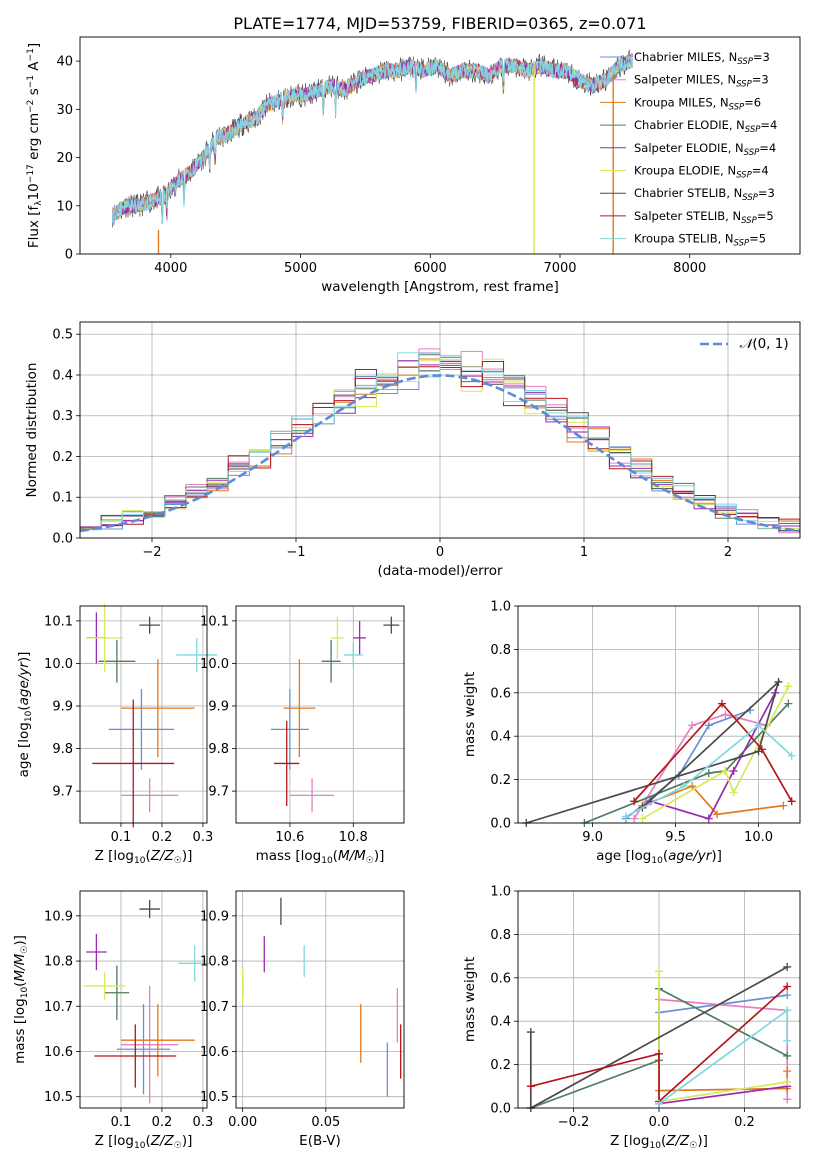 The width and height of the screenshot is (819, 1170). I want to click on y-tick-label: 0.2, so click(62, 457).